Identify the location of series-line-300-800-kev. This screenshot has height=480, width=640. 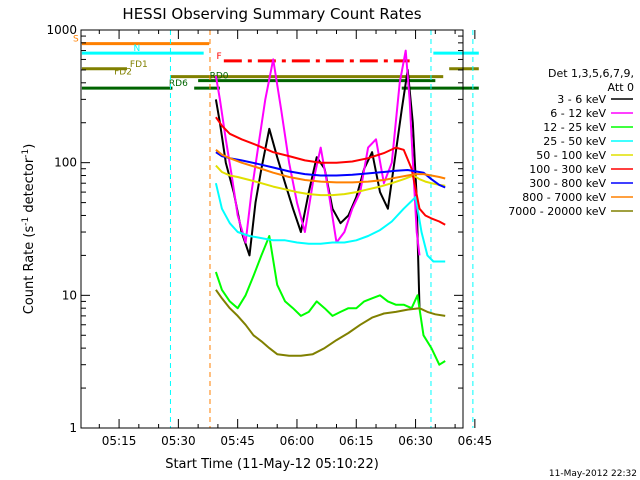
(330, 170).